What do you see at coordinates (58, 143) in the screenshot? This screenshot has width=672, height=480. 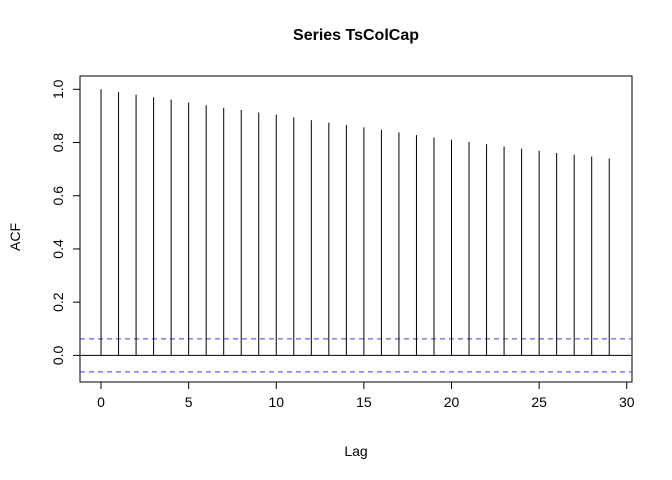 I see `y-tick-label-0.8: 0.8` at bounding box center [58, 143].